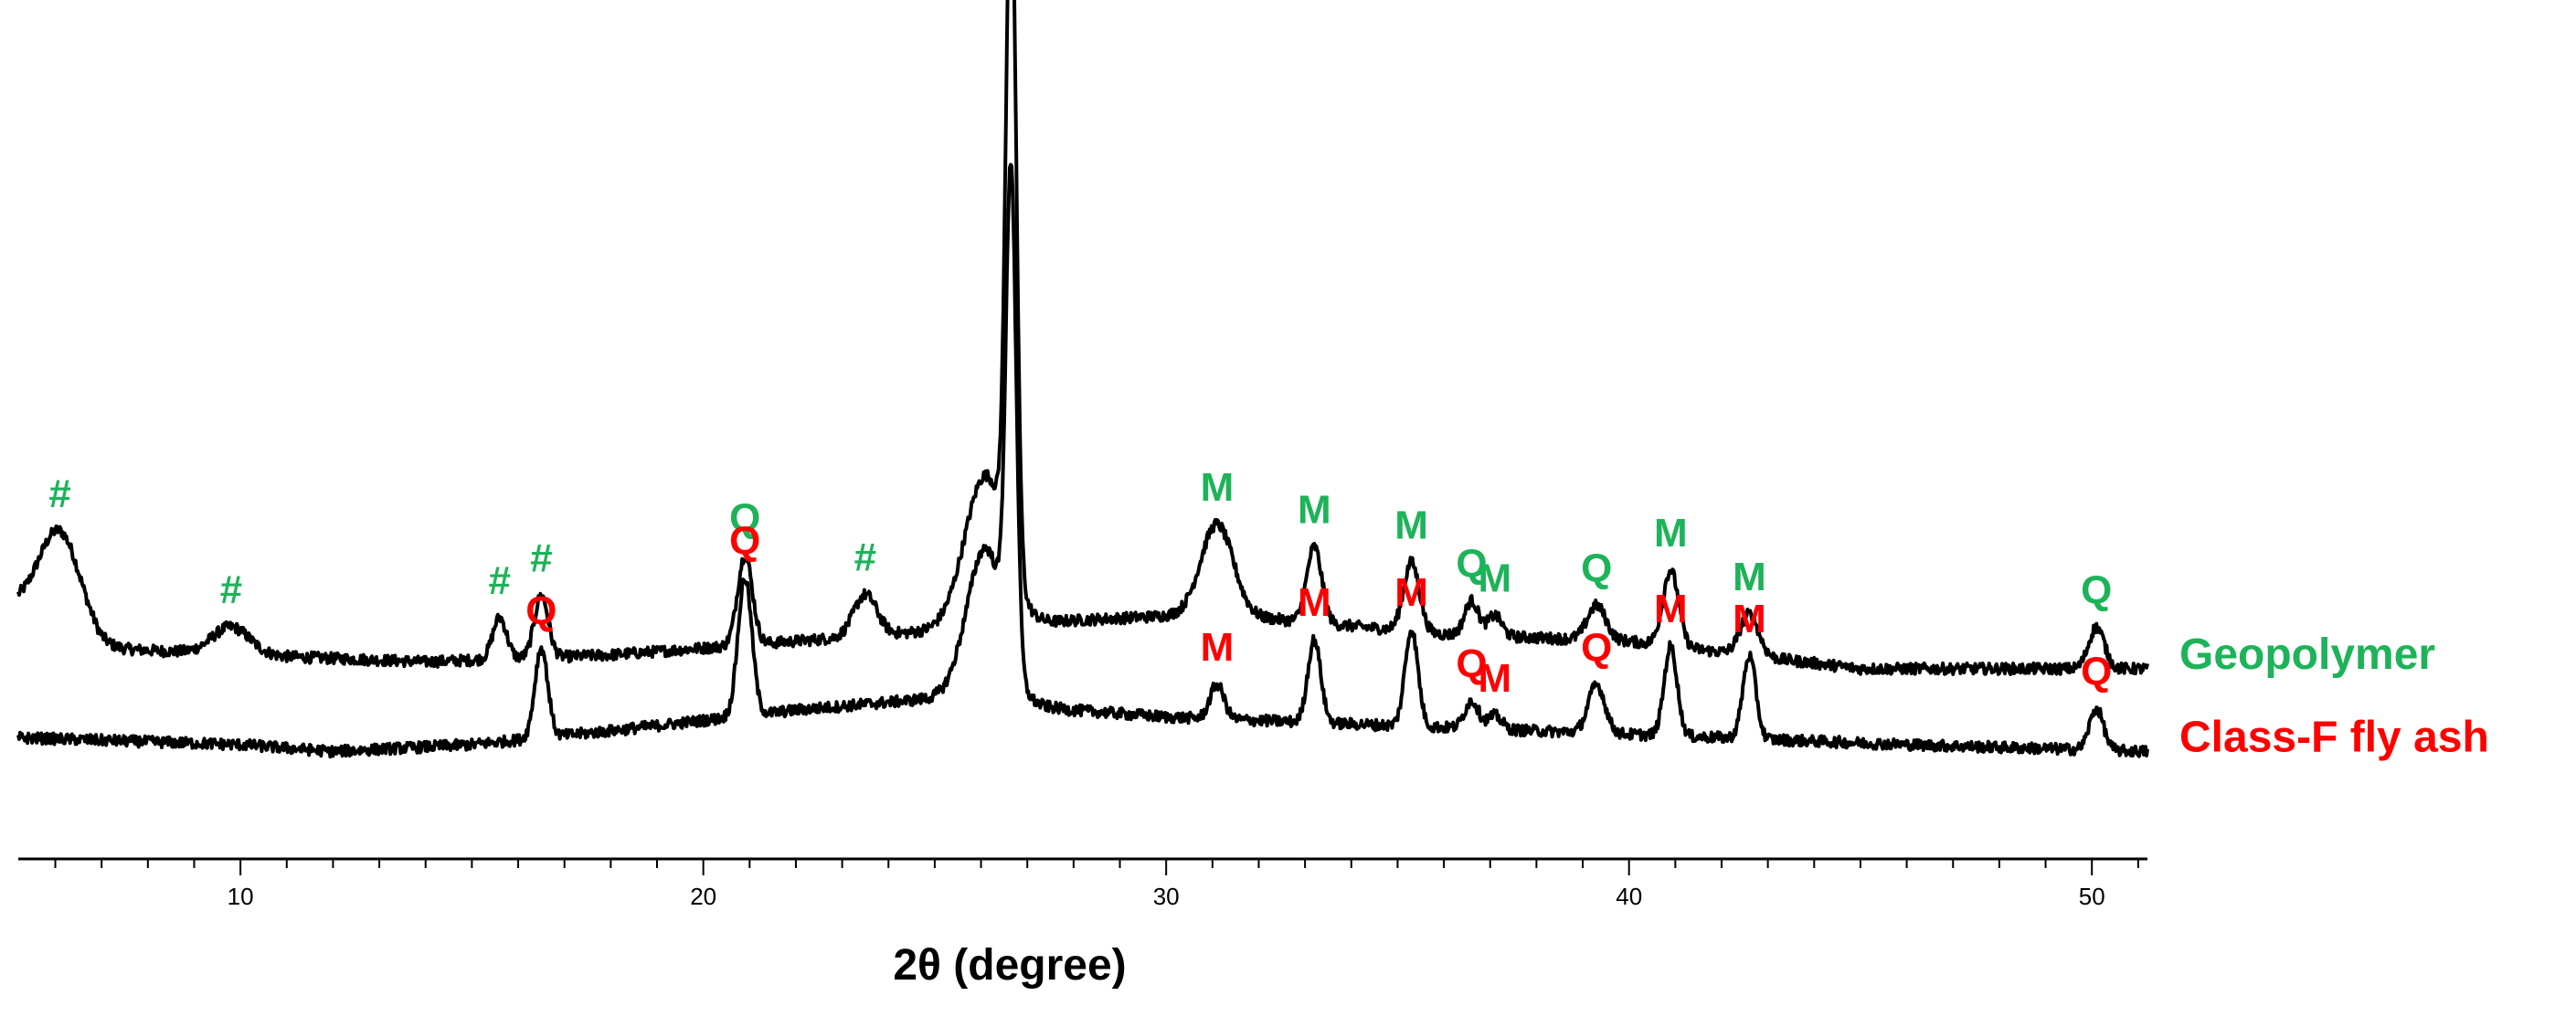 This screenshot has height=1017, width=2576. I want to click on x-tick-label: 10, so click(241, 896).